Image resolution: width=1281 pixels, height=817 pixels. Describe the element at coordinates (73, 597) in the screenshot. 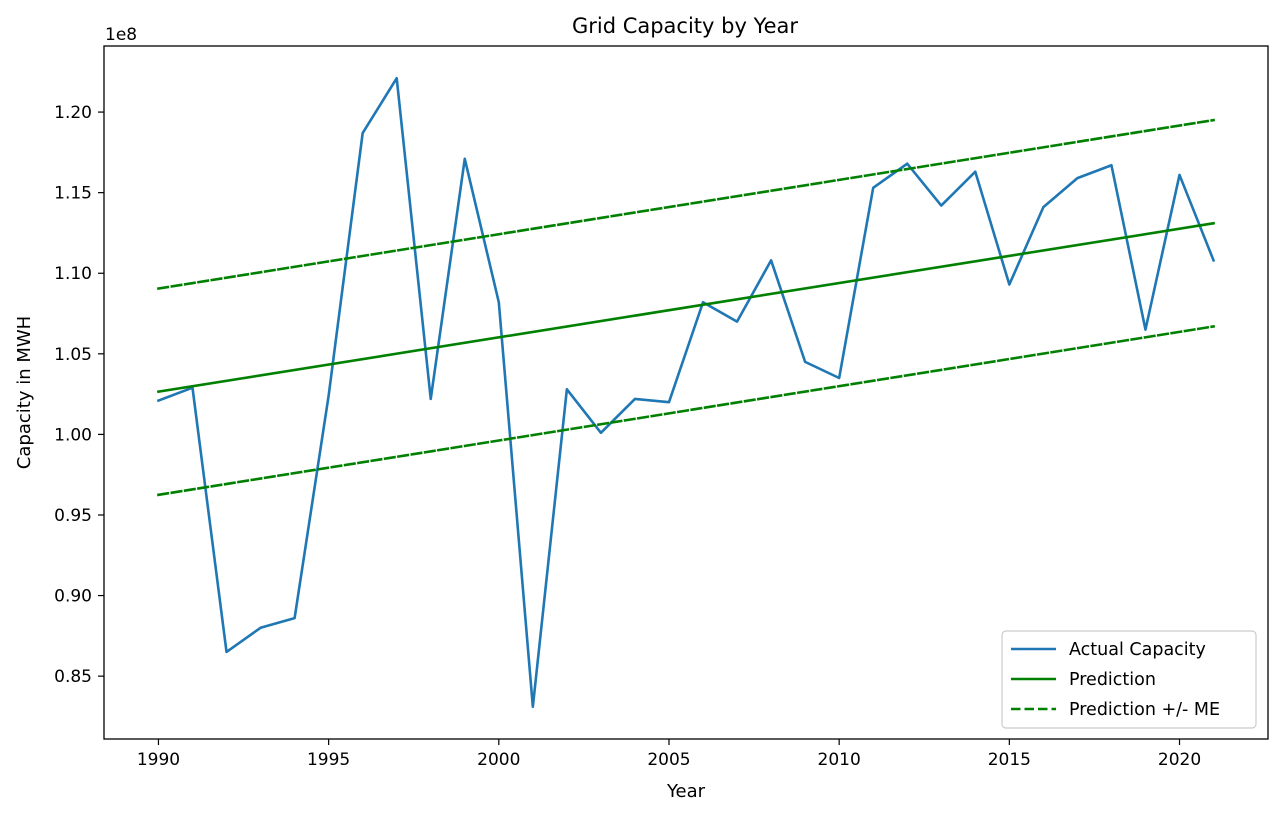

I see `y-tick-label: 0.90` at that location.